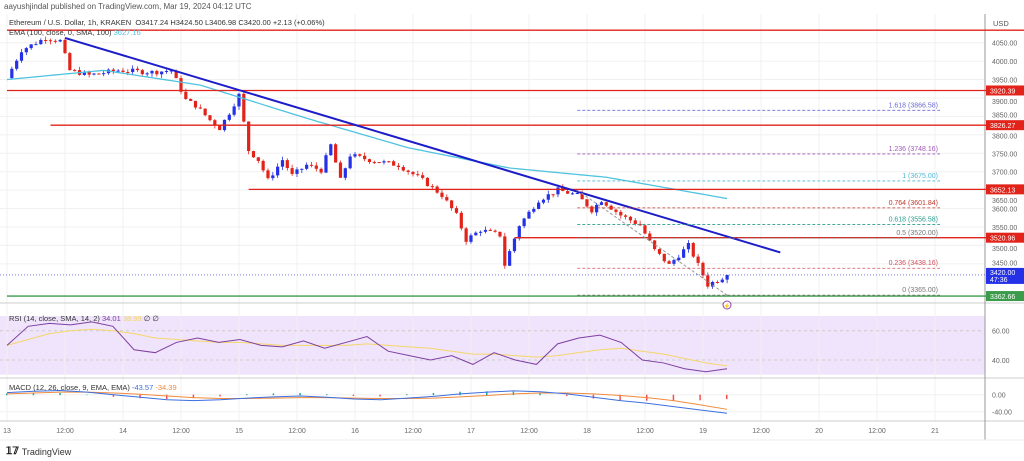 This screenshot has height=461, width=1024. What do you see at coordinates (123, 431) in the screenshot?
I see `time-tick-label: 14` at bounding box center [123, 431].